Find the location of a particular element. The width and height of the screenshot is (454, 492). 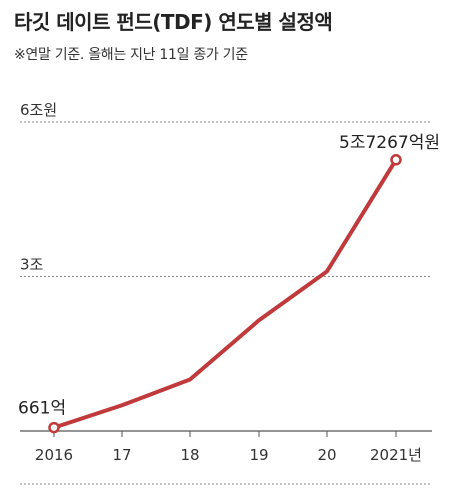

chart-subtitle: ※연말 기준. 올해는 지난 11일 종가 기준 is located at coordinates (131, 55).